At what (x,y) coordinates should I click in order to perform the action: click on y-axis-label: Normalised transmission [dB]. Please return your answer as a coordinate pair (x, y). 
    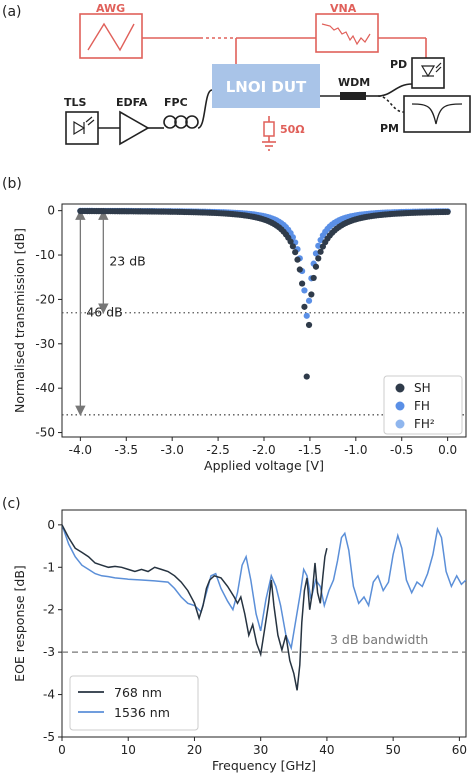
    Looking at the image, I should click on (19, 320).